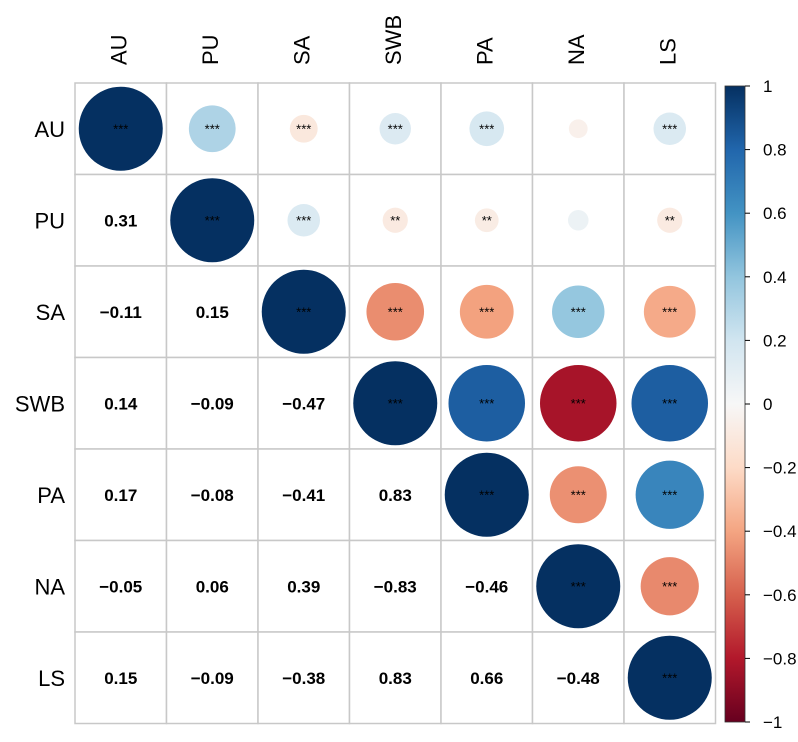  I want to click on coefficient-label: −0.83, so click(395, 586).